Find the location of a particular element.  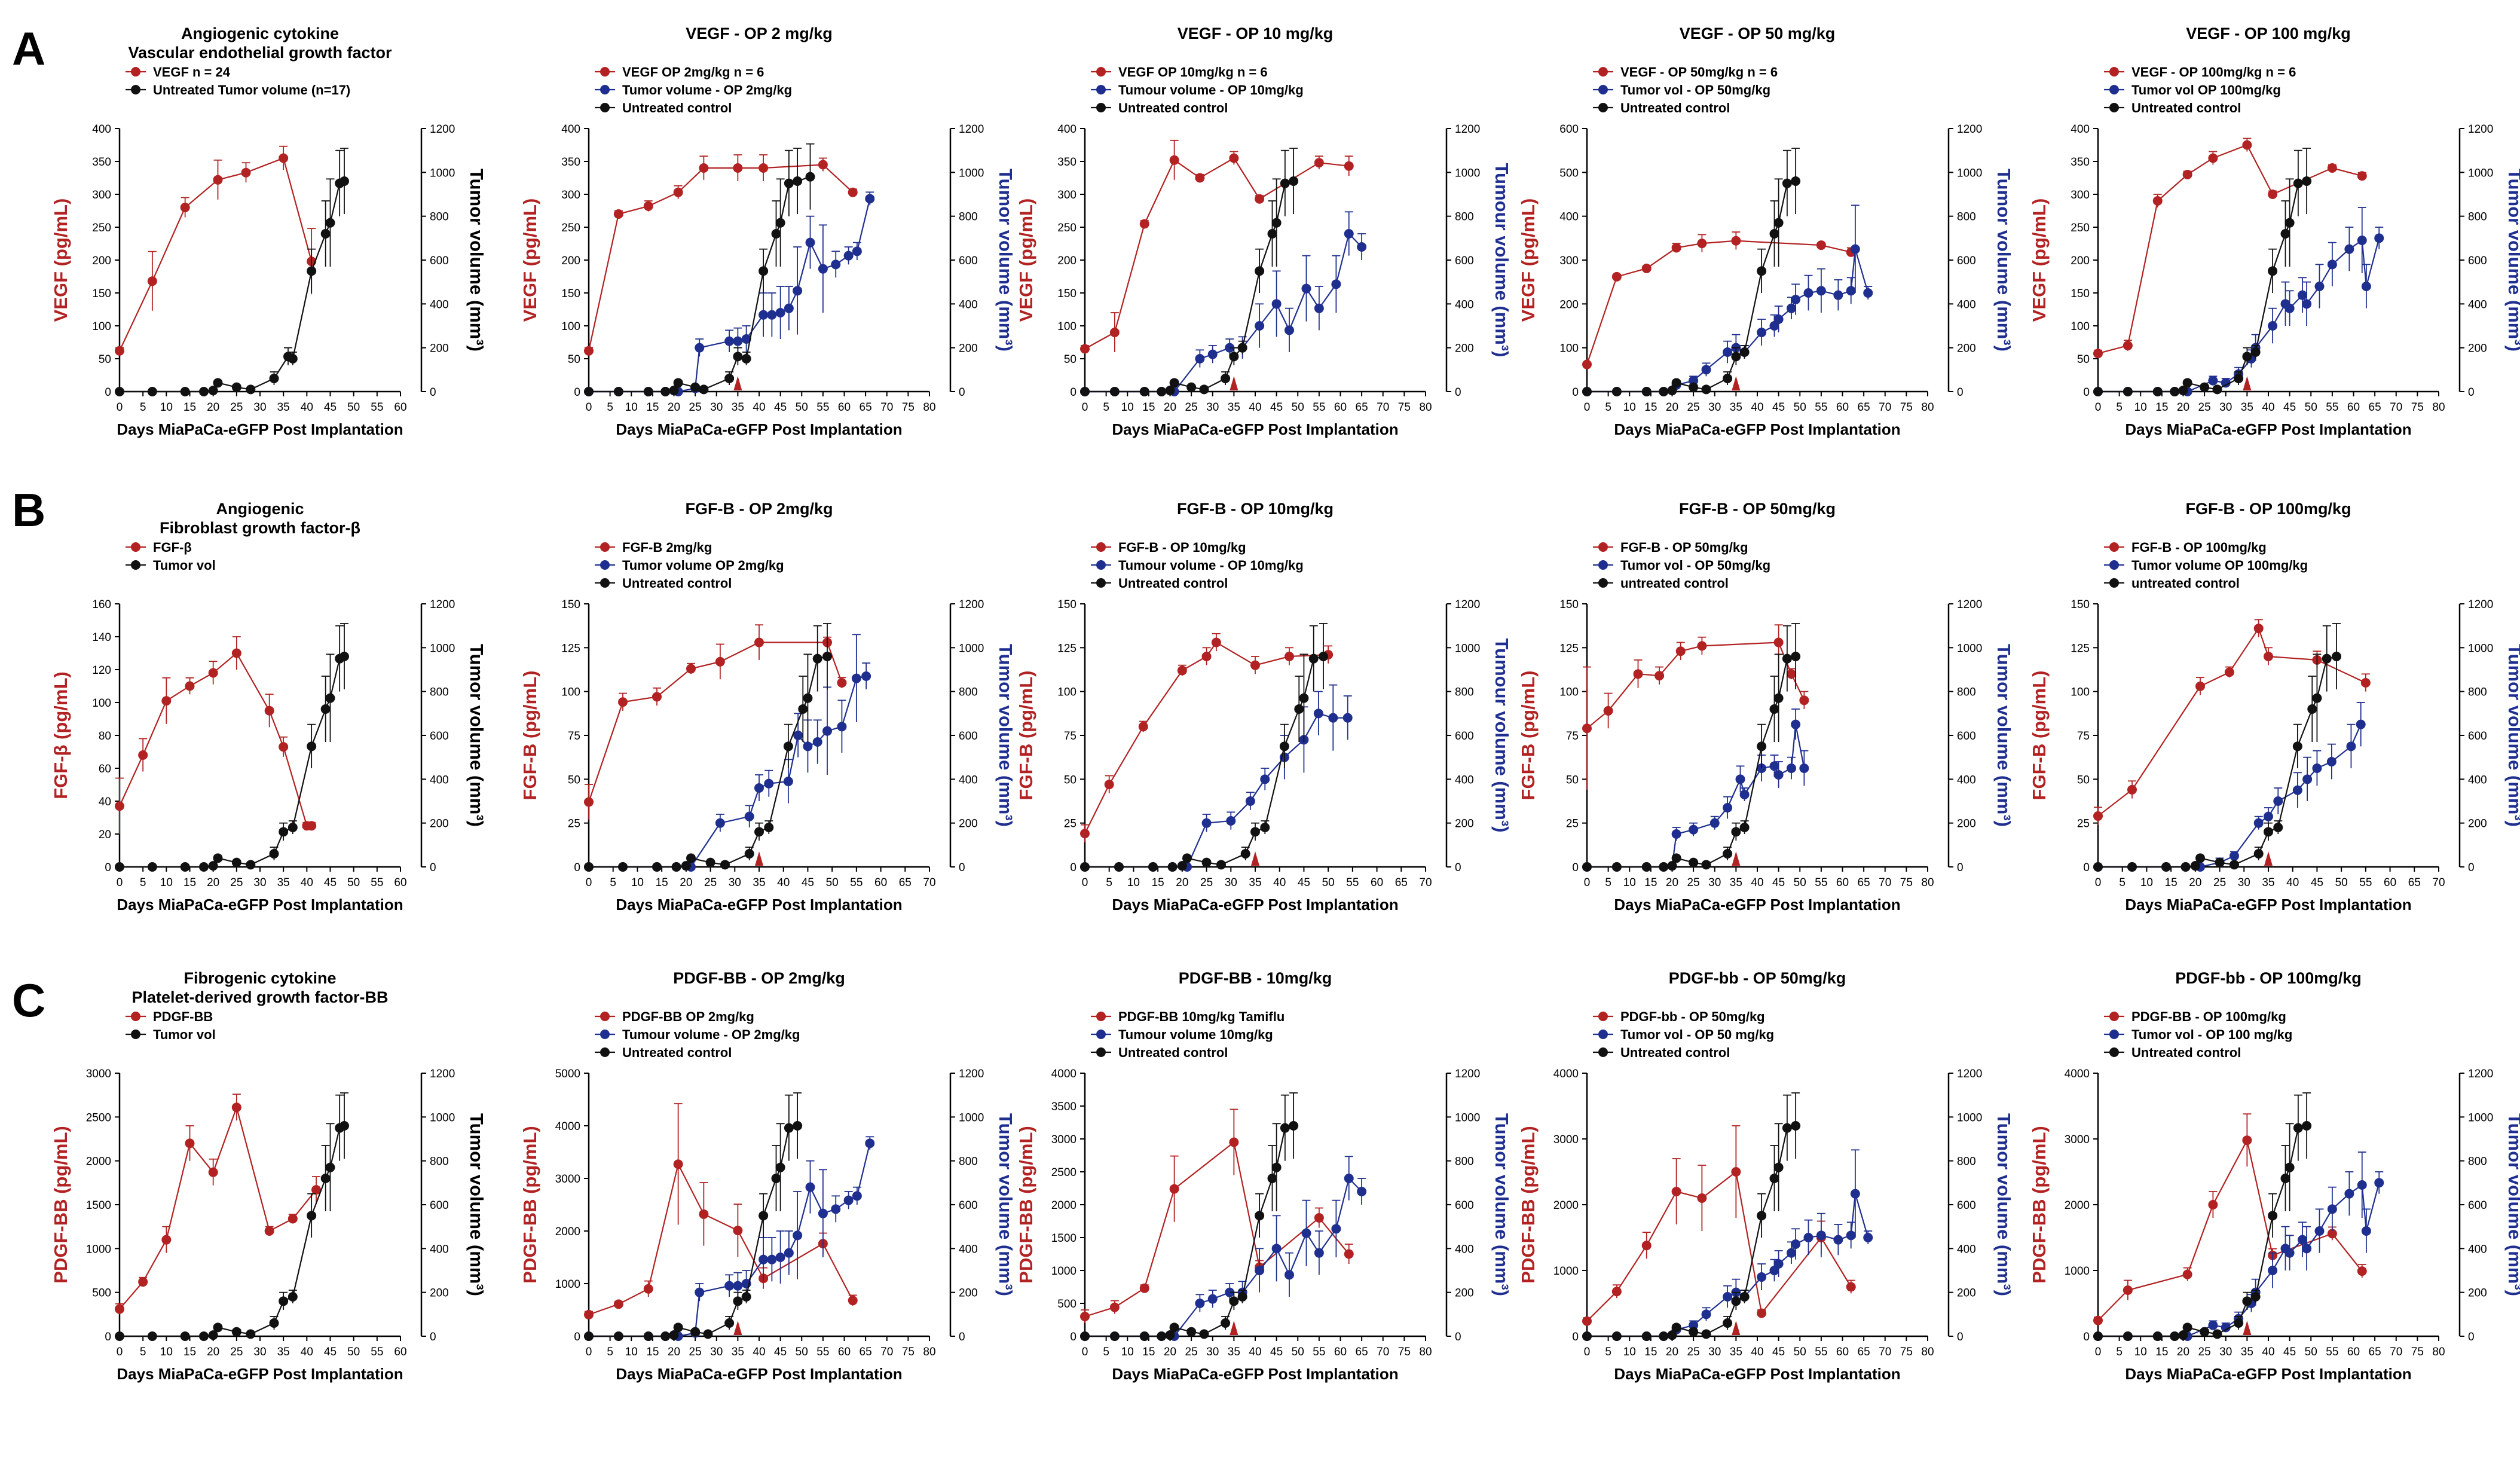

legend-label: FGF-B - OP 50mg/kg is located at coordinates (1684, 547).